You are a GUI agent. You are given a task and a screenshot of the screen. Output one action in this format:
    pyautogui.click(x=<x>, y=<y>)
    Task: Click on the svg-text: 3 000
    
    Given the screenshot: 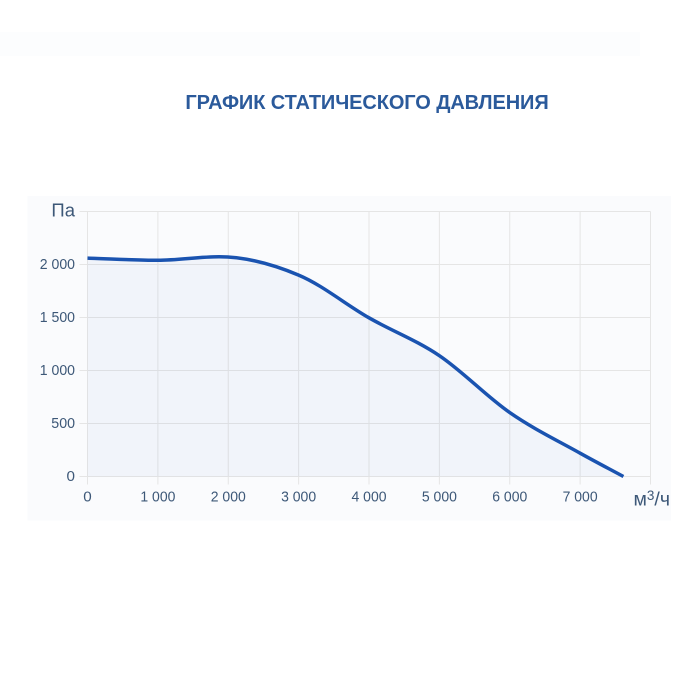 What is the action you would take?
    pyautogui.click(x=298, y=496)
    